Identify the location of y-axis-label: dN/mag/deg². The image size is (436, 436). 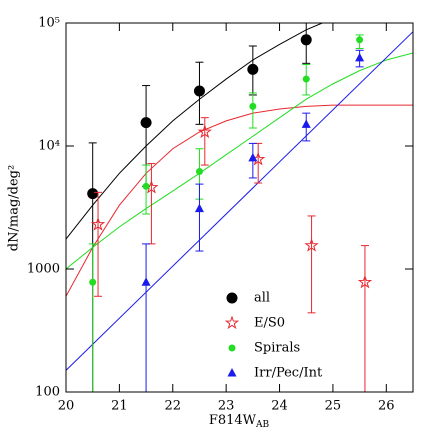
(14, 208).